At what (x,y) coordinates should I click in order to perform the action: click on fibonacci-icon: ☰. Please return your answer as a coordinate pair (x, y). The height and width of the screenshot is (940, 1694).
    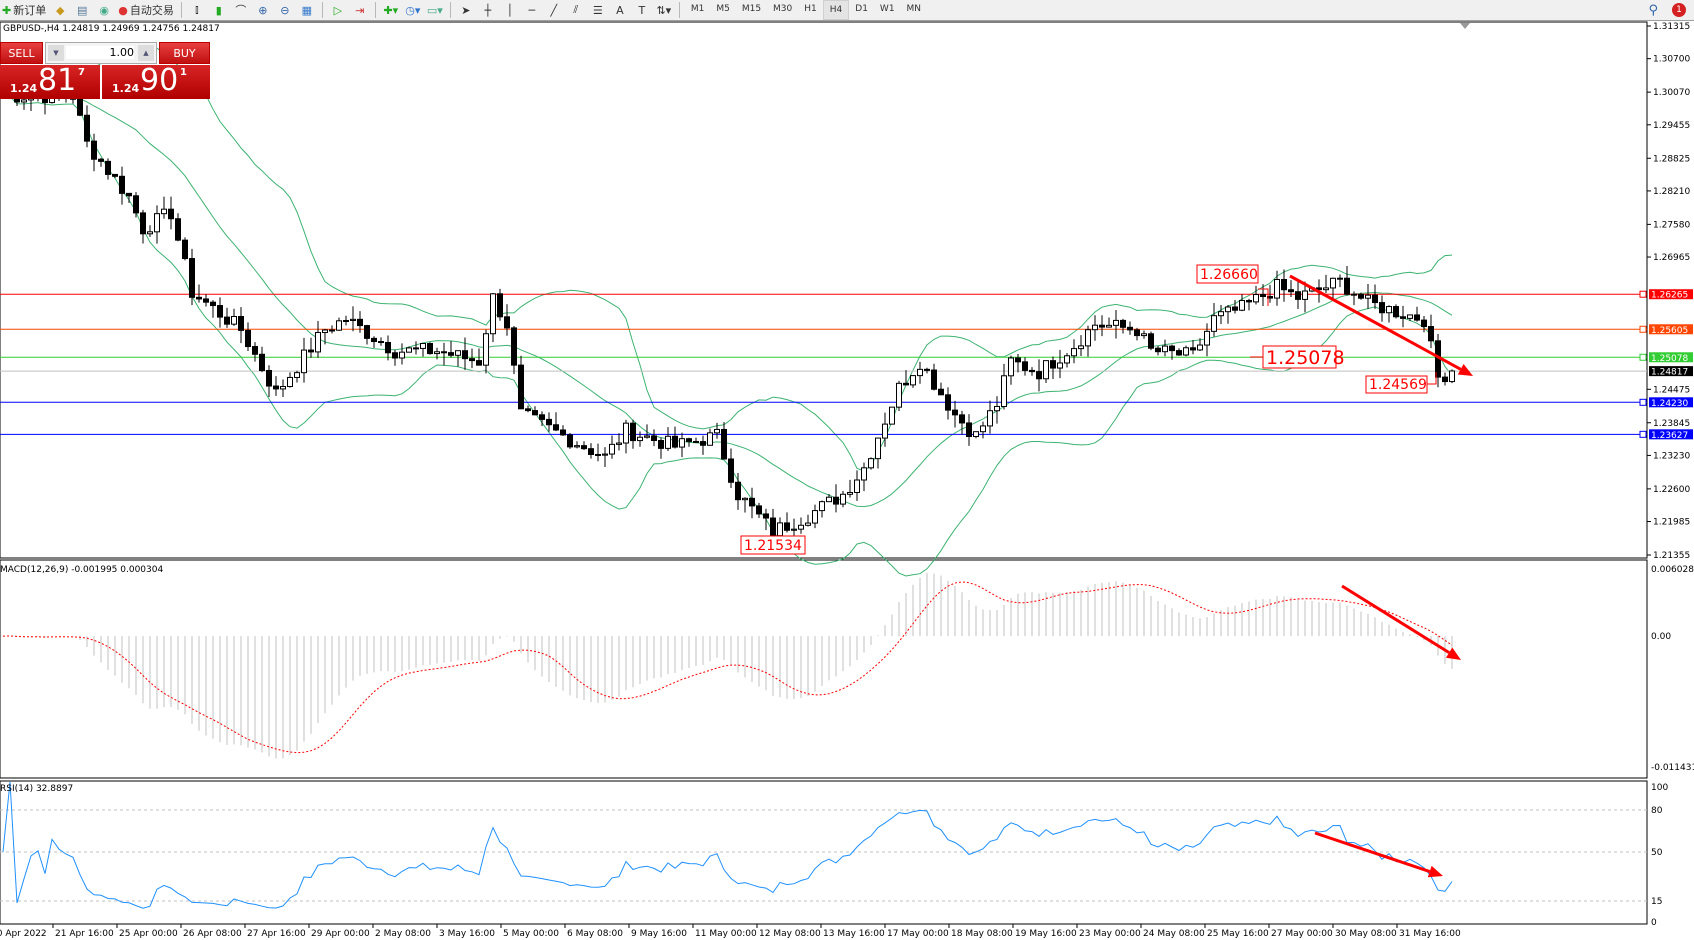
    Looking at the image, I should click on (597, 10).